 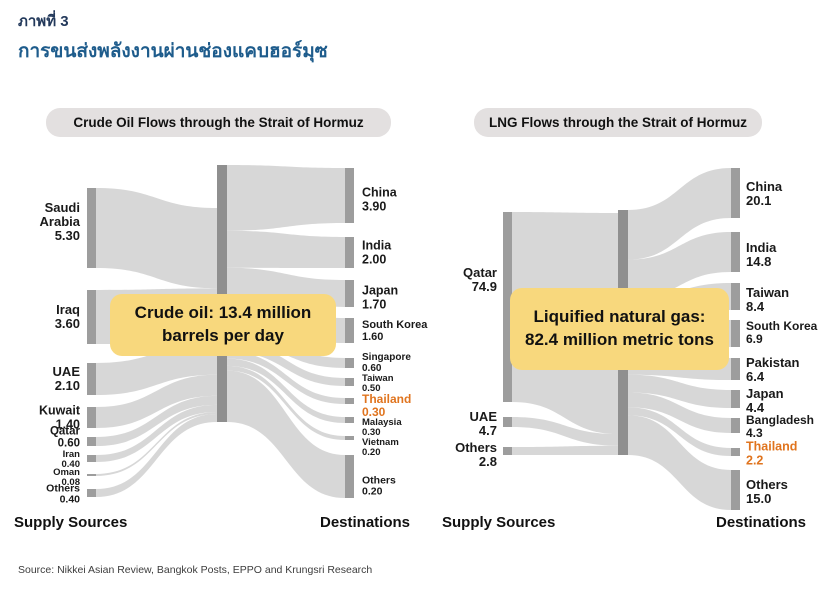 What do you see at coordinates (565, 450) in the screenshot?
I see `flow-lng-src-others` at bounding box center [565, 450].